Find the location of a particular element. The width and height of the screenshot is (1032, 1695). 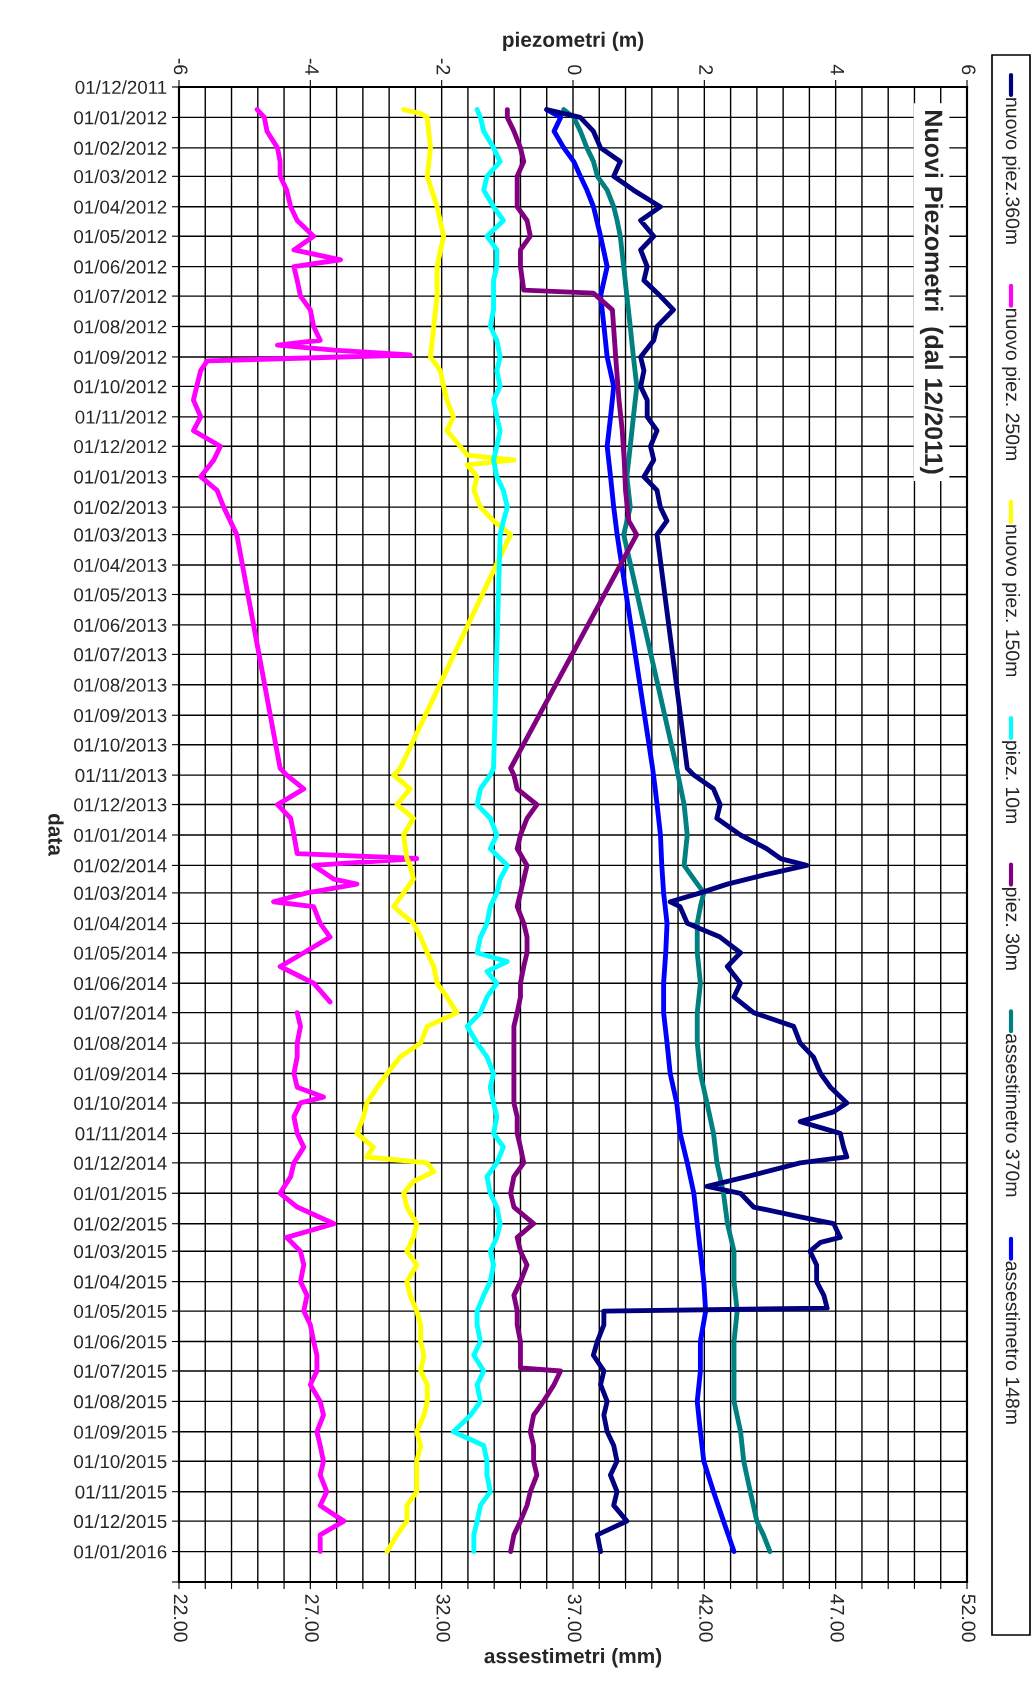

y-tick-label: 01/03/2013 is located at coordinates (120, 534).